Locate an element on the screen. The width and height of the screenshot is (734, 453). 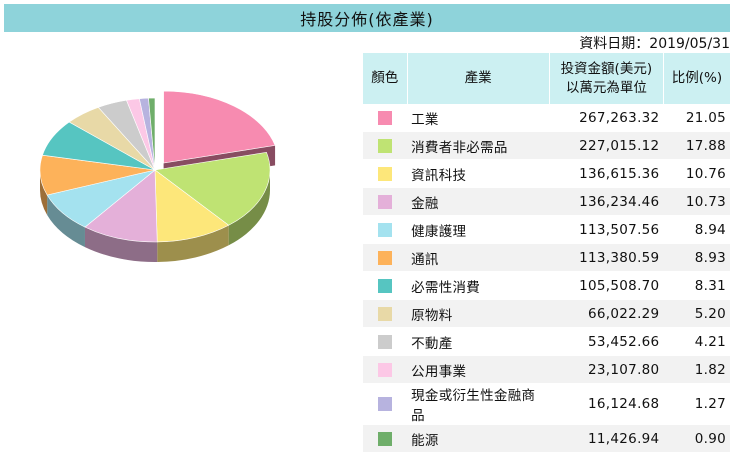
pct-value: 1.82 is located at coordinates (696, 369).